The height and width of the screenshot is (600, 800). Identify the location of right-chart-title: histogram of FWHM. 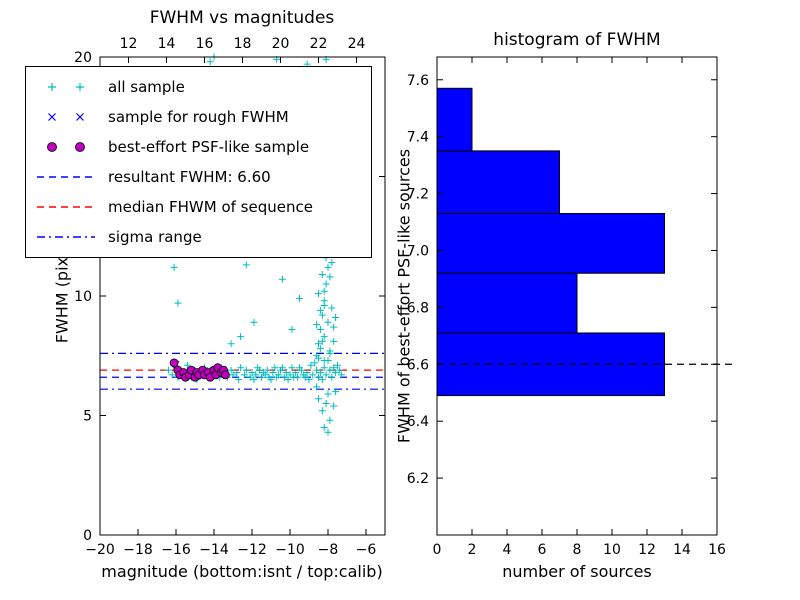
(577, 40).